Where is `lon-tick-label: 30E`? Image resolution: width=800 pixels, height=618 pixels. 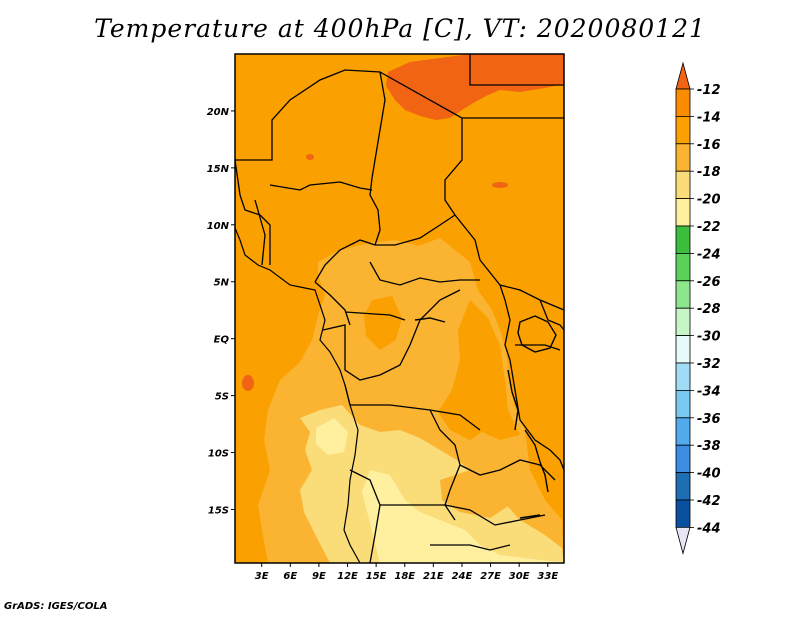 lon-tick-label: 30E is located at coordinates (519, 576).